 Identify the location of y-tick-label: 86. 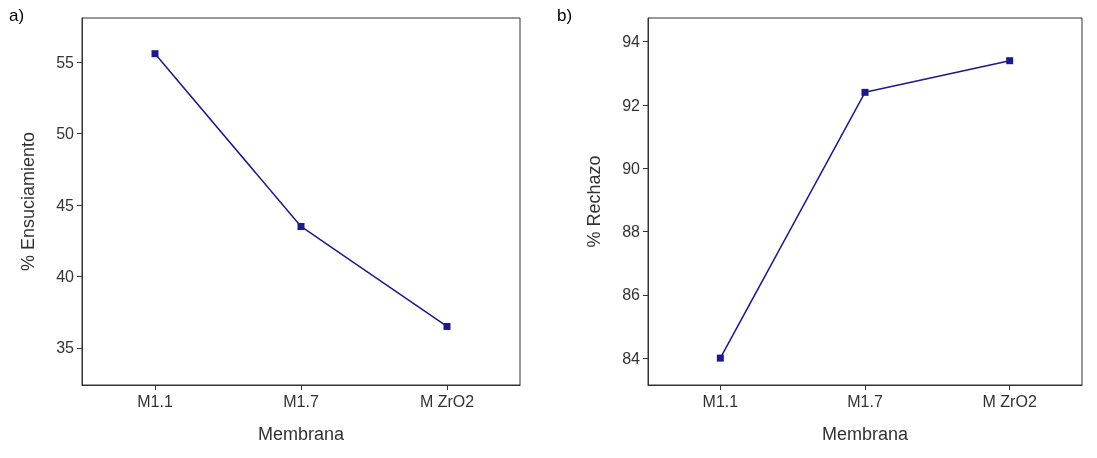
(631, 295).